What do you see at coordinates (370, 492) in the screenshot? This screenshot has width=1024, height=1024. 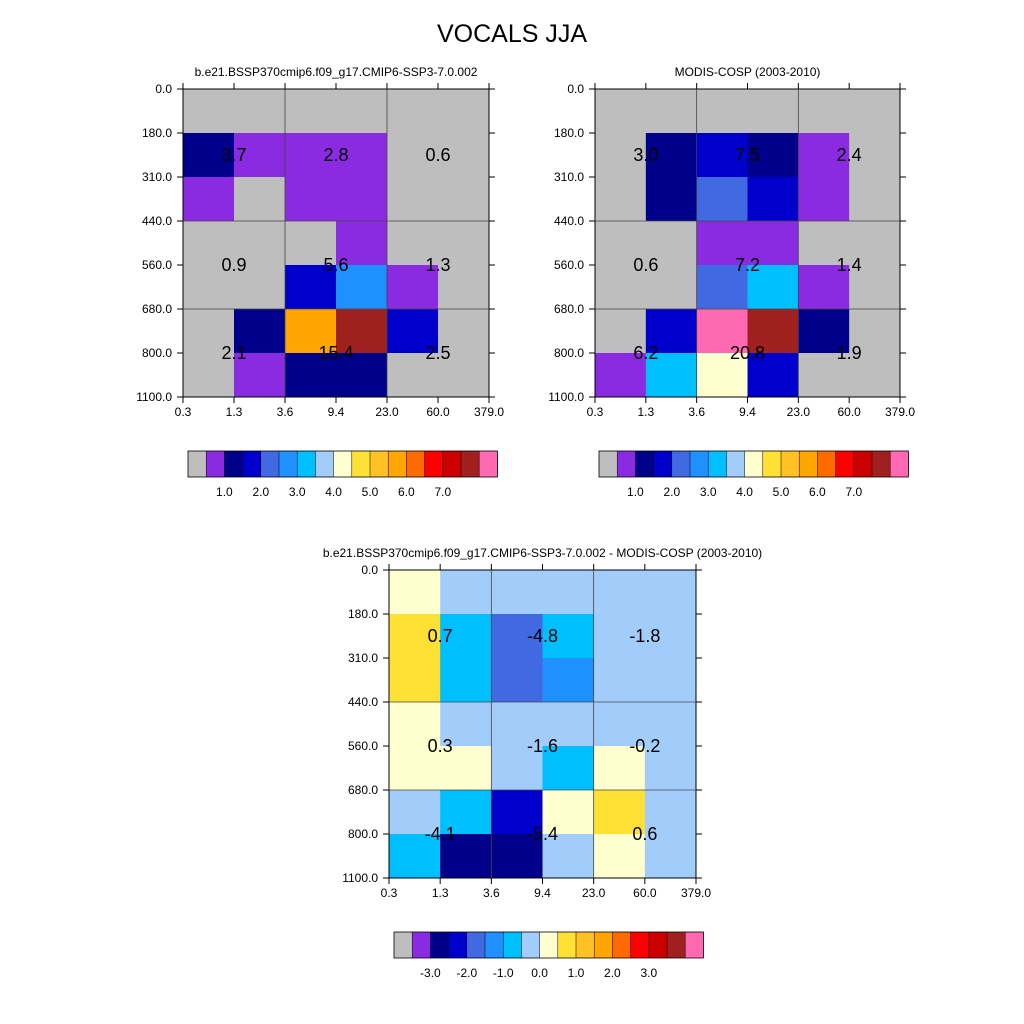 I see `colorbar-label: 5.0` at bounding box center [370, 492].